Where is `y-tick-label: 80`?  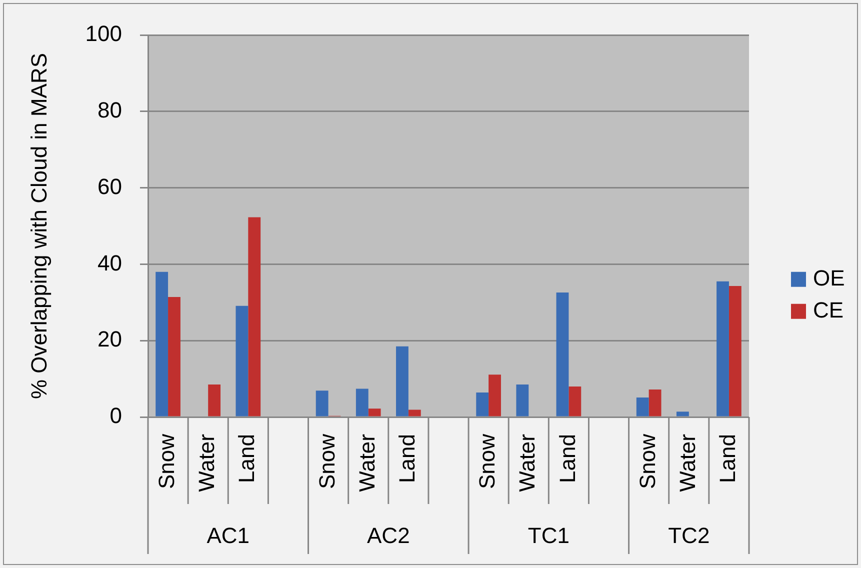 y-tick-label: 80 is located at coordinates (110, 109).